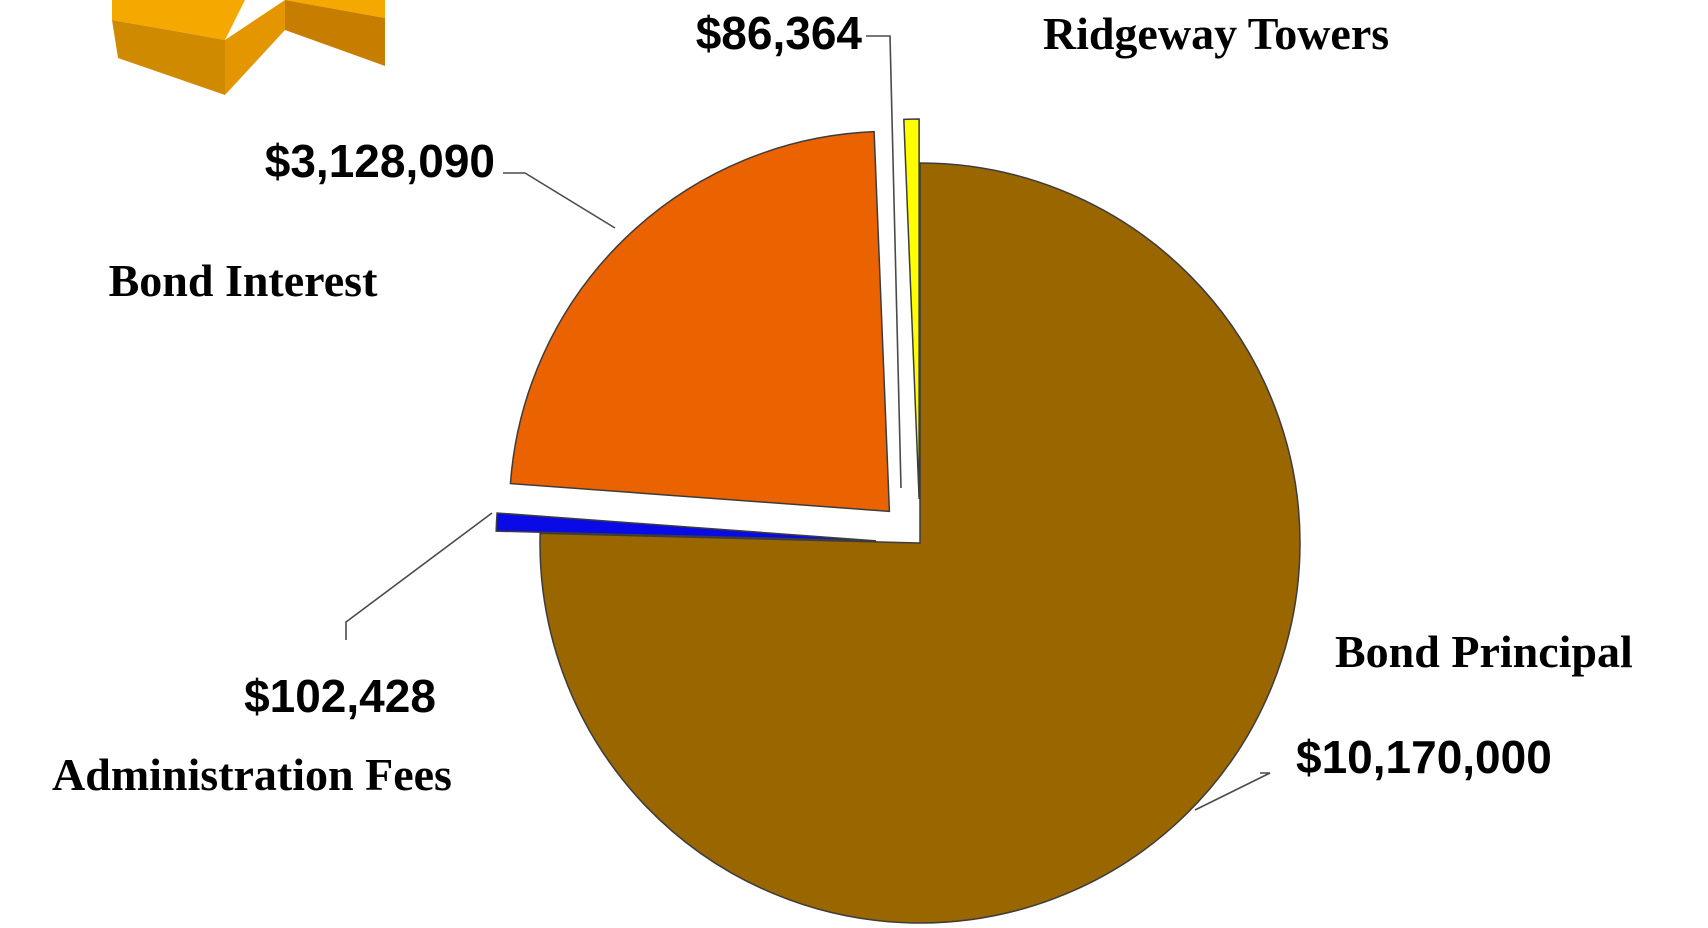  Describe the element at coordinates (380, 161) in the screenshot. I see `value-label-bond-interest: $3,128,090` at that location.